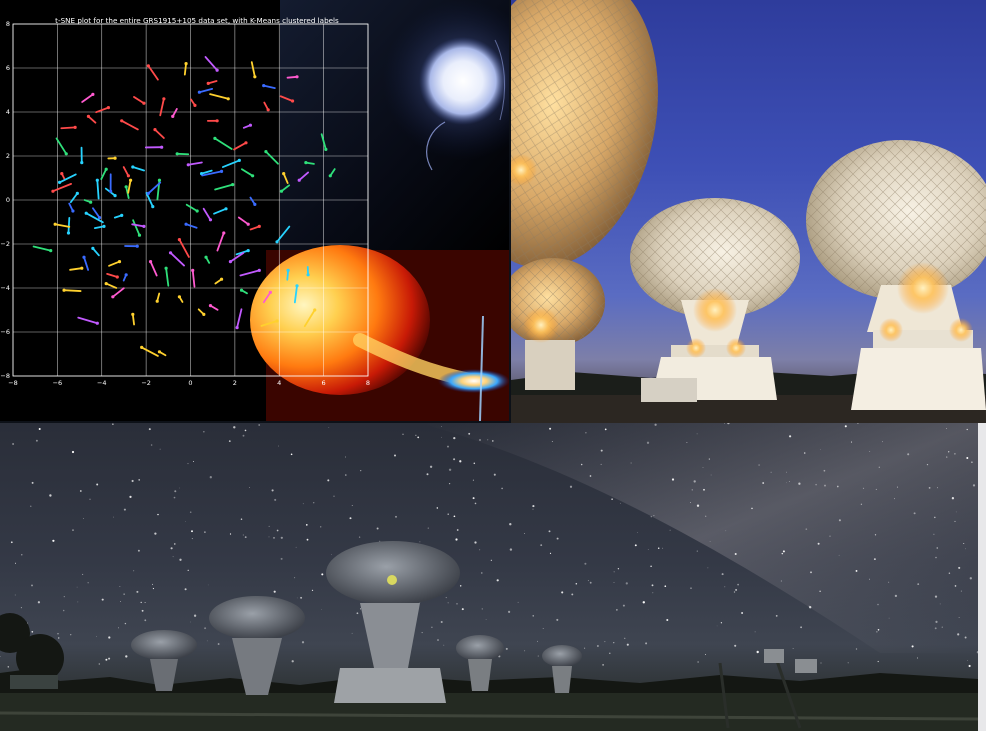  What do you see at coordinates (5, 244) in the screenshot?
I see `y-tick-label: −2` at bounding box center [5, 244].